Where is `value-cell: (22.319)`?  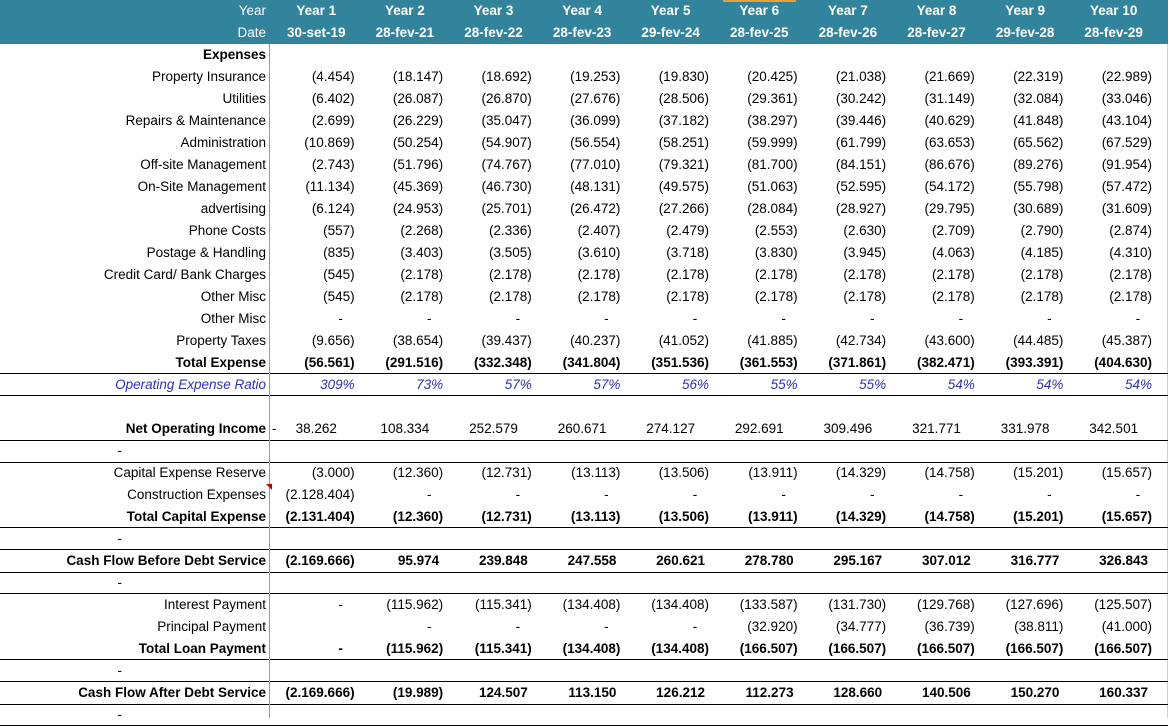
value-cell: (22.319) is located at coordinates (1038, 76).